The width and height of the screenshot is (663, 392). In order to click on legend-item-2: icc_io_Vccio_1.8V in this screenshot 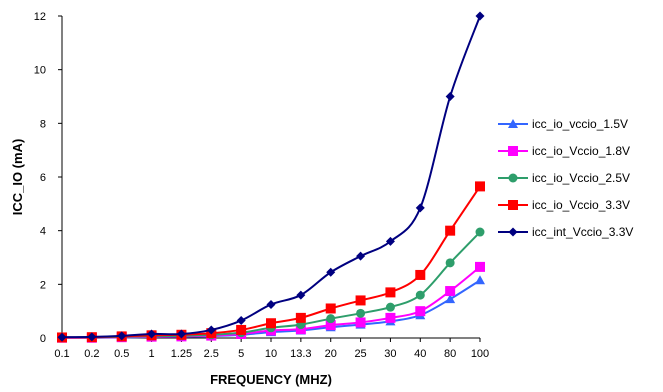, I will do `click(564, 151)`.